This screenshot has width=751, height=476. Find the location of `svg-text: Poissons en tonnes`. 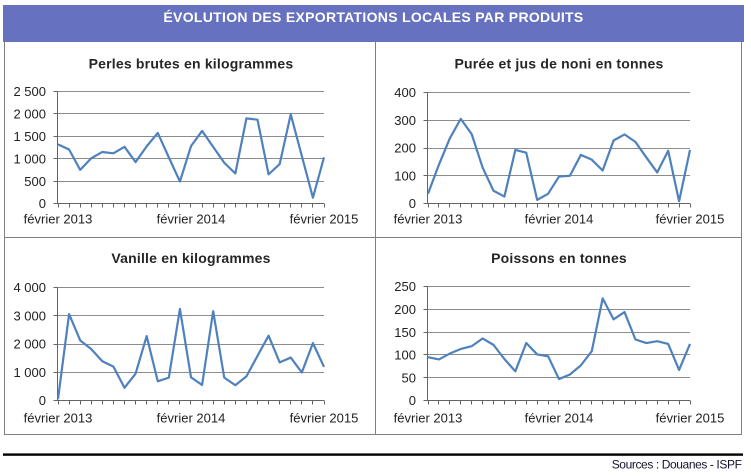

svg-text: Poissons en tonnes is located at coordinates (559, 258).